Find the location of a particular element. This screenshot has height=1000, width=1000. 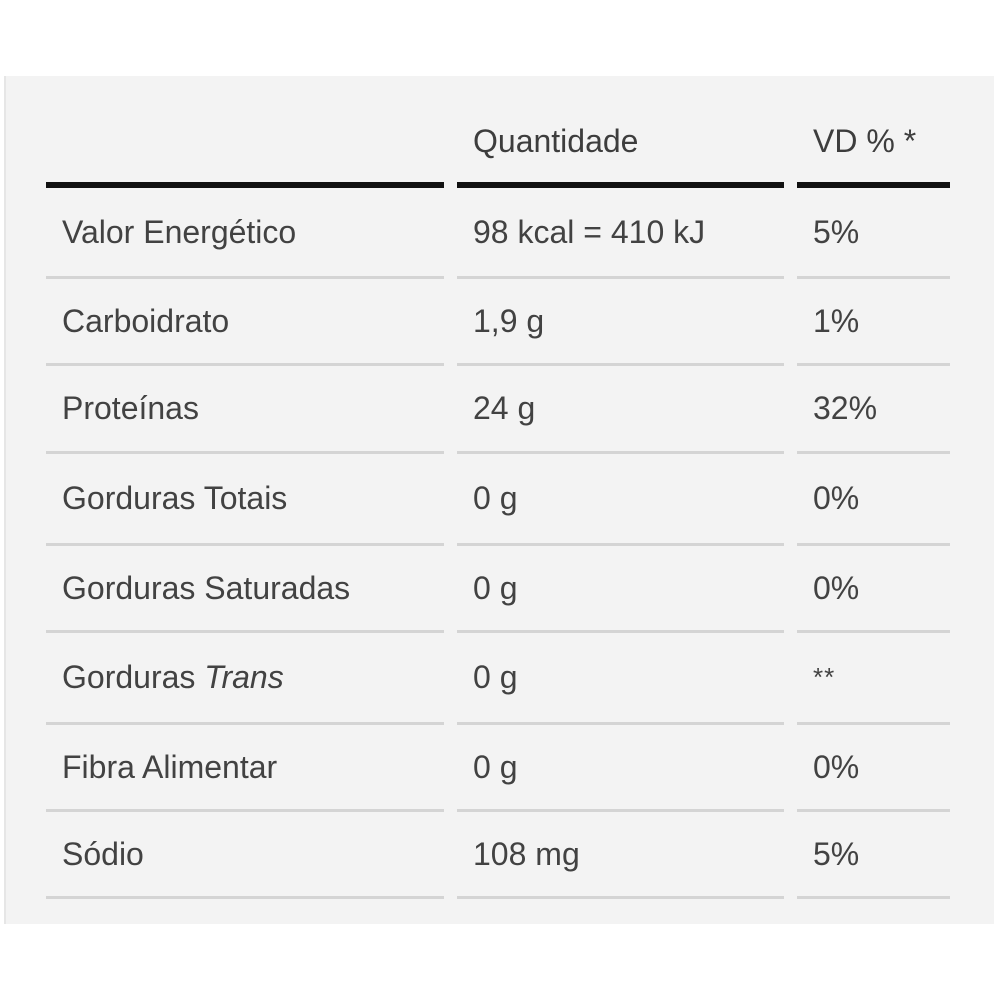

row-nutrient: Proteínas is located at coordinates (245, 410).